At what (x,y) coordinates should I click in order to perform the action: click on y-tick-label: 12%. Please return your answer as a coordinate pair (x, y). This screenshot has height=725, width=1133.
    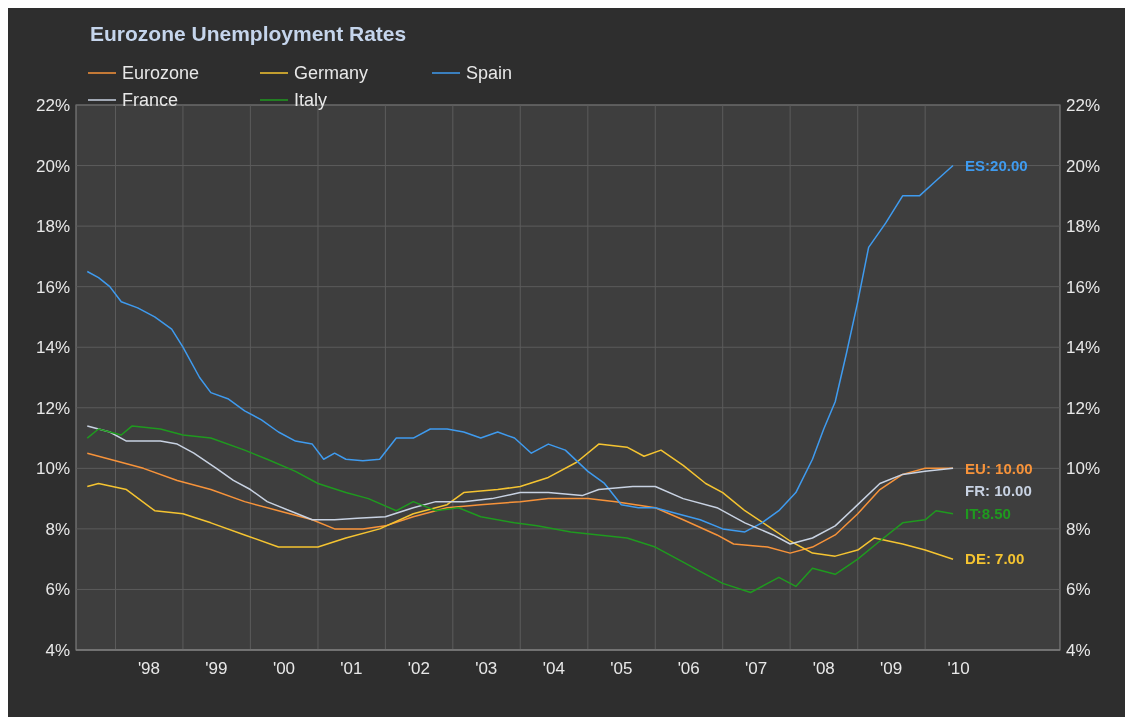
    Looking at the image, I should click on (52, 408).